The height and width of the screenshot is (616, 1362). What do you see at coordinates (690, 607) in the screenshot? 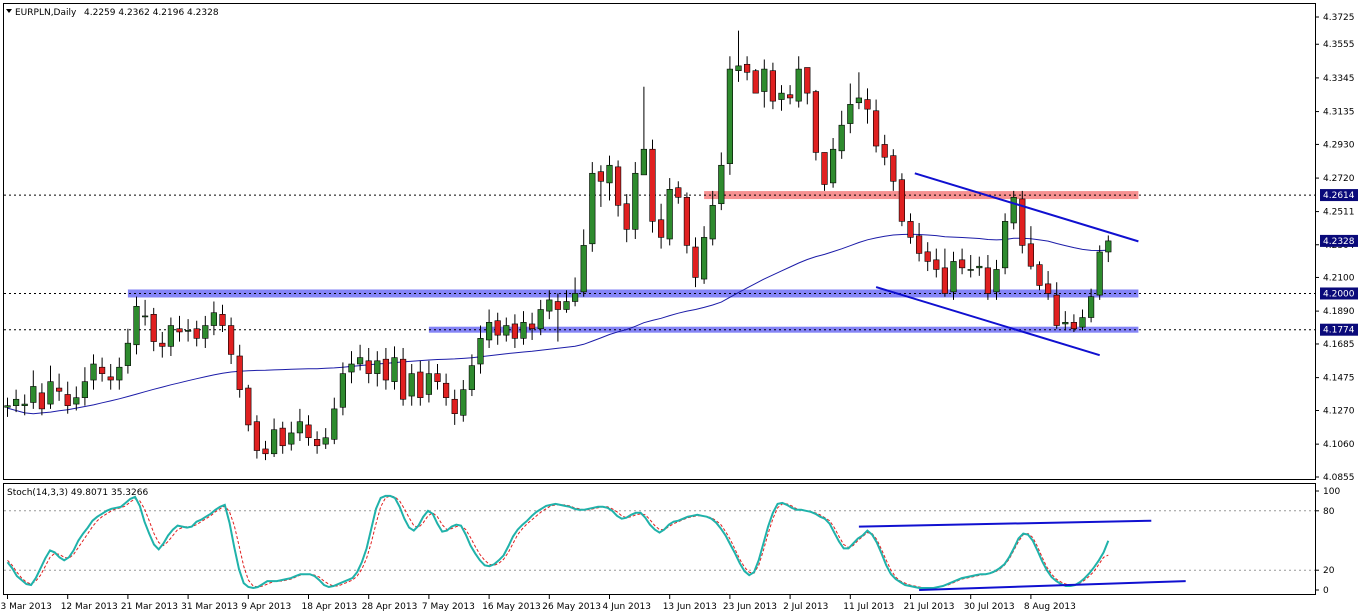
I see `x-tick-label: 13 Jun 2013` at bounding box center [690, 607].